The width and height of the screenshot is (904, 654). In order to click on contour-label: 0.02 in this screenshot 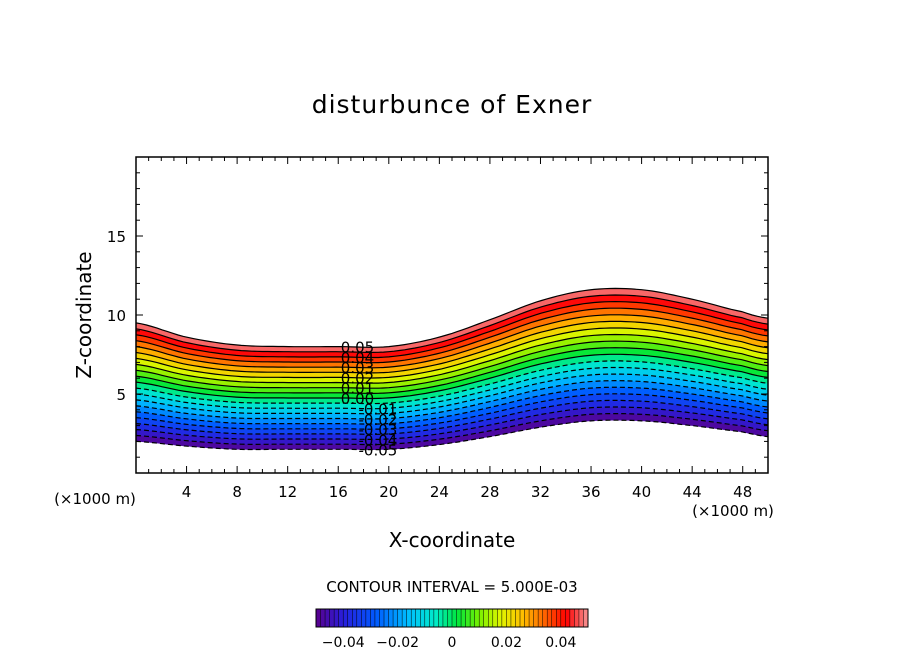, I will do `click(357, 378)`.